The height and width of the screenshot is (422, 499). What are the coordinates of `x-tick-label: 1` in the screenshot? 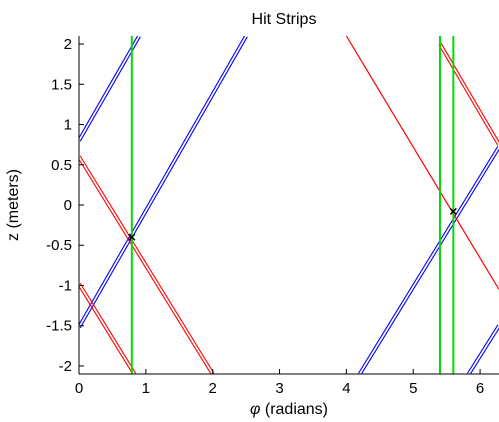 It's located at (146, 388).